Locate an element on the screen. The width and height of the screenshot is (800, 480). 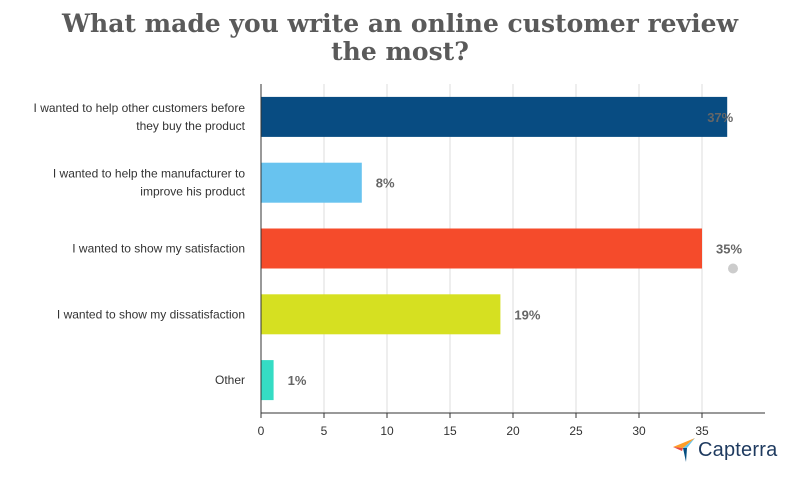
data-label: 8% is located at coordinates (385, 183).